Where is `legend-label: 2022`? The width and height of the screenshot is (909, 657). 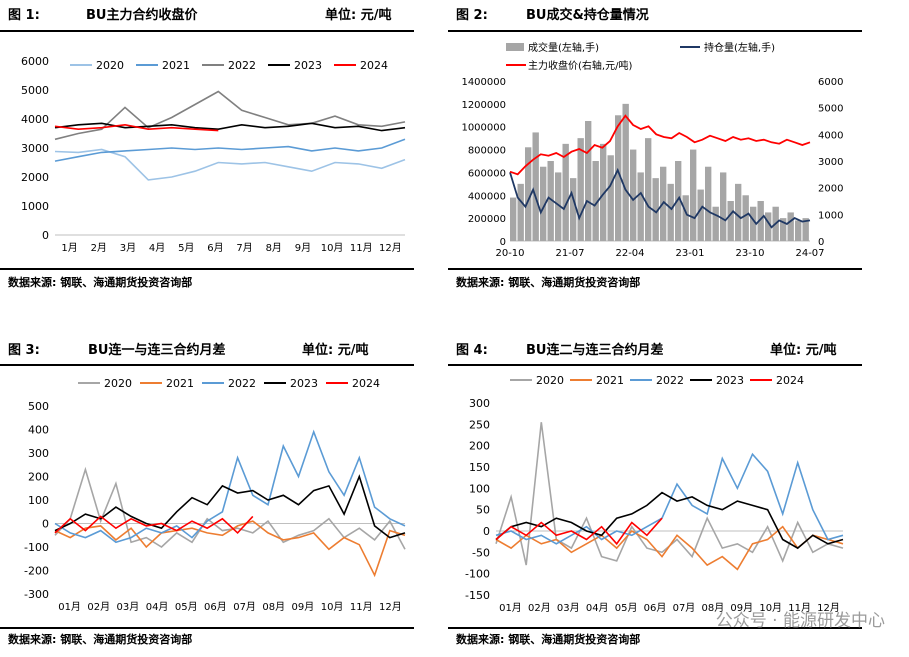 legend-label: 2022 is located at coordinates (670, 380).